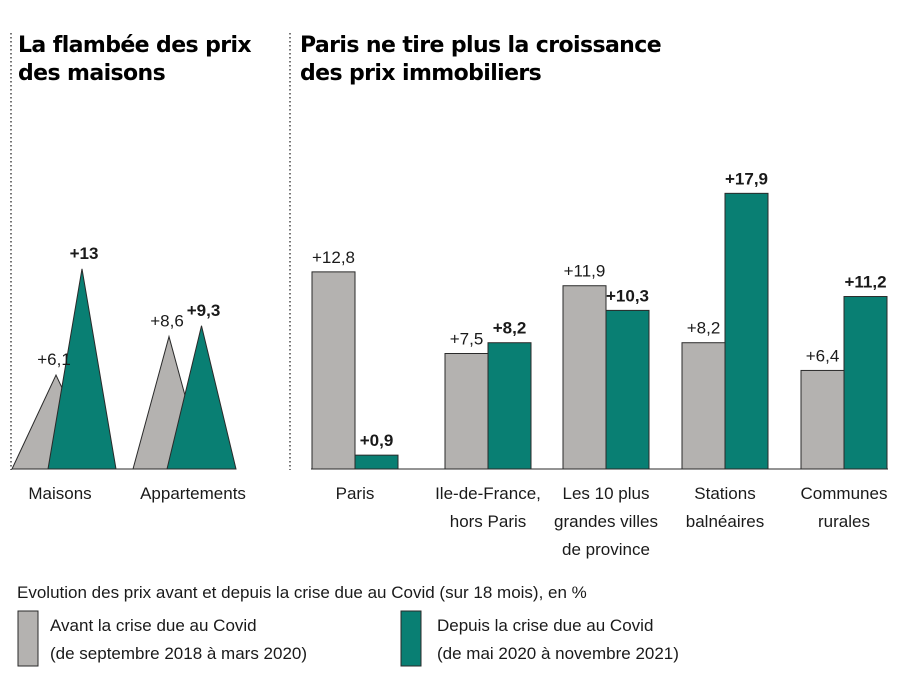 The image size is (907, 684). Describe the element at coordinates (488, 493) in the screenshot. I see `category-label-1-line0: Ile-de-France,` at that location.